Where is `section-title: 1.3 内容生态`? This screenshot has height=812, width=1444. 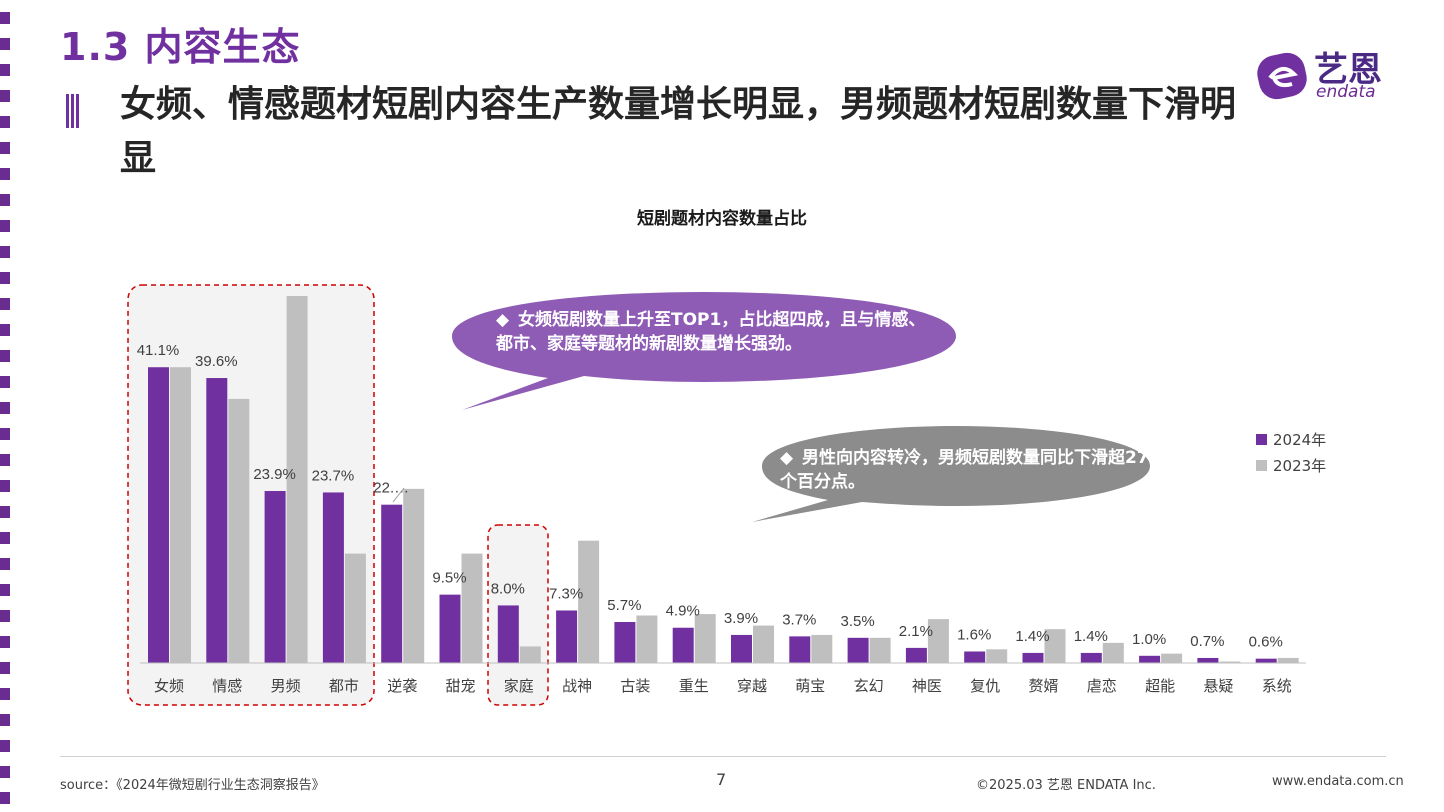 section-title: 1.3 内容生态 is located at coordinates (180, 47).